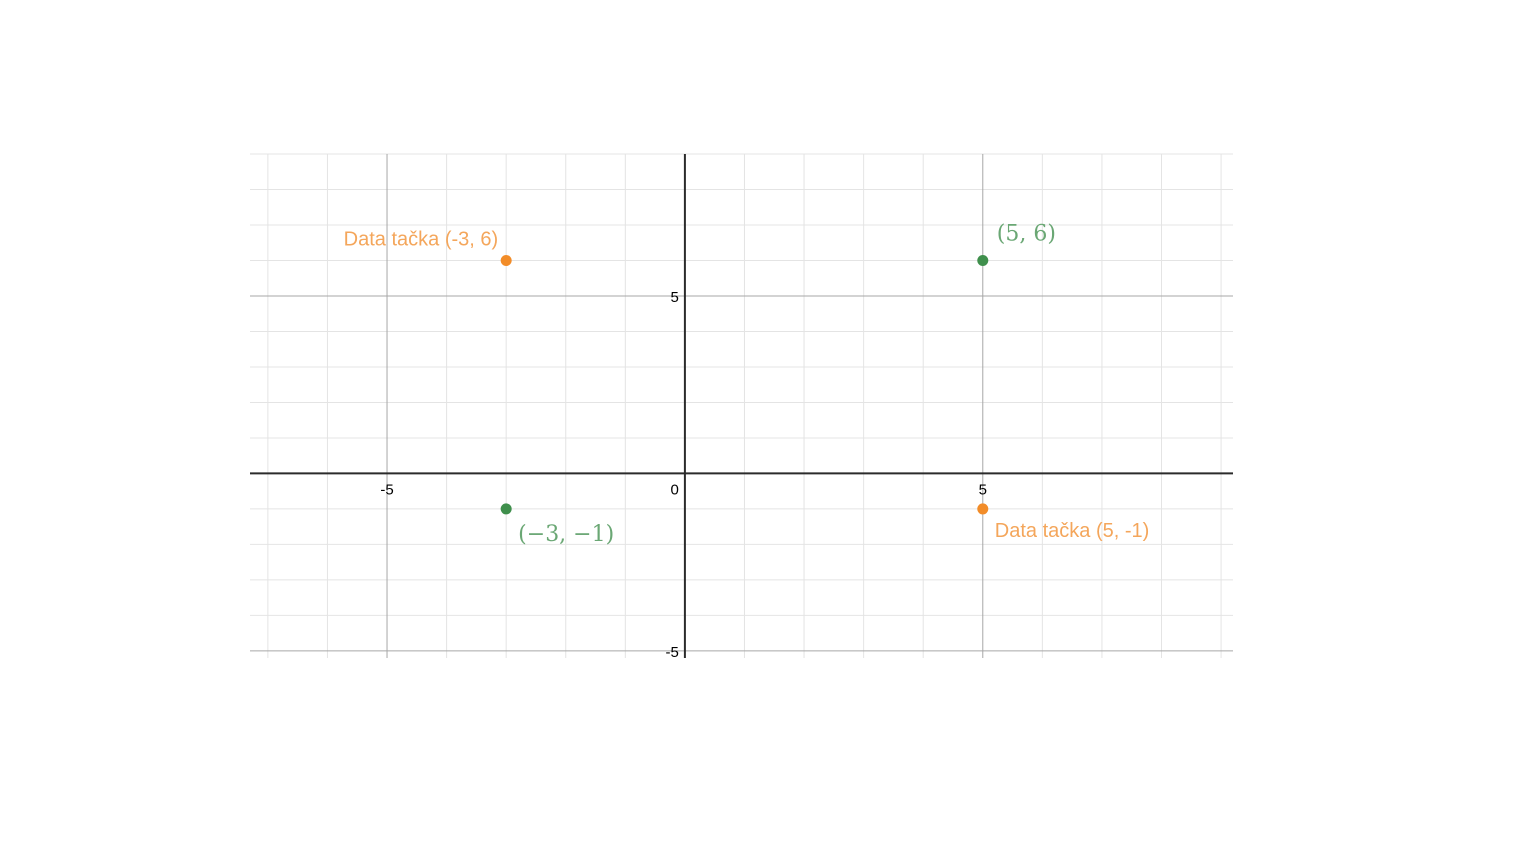 The image size is (1536, 864). I want to click on origin-label: 0, so click(675, 489).